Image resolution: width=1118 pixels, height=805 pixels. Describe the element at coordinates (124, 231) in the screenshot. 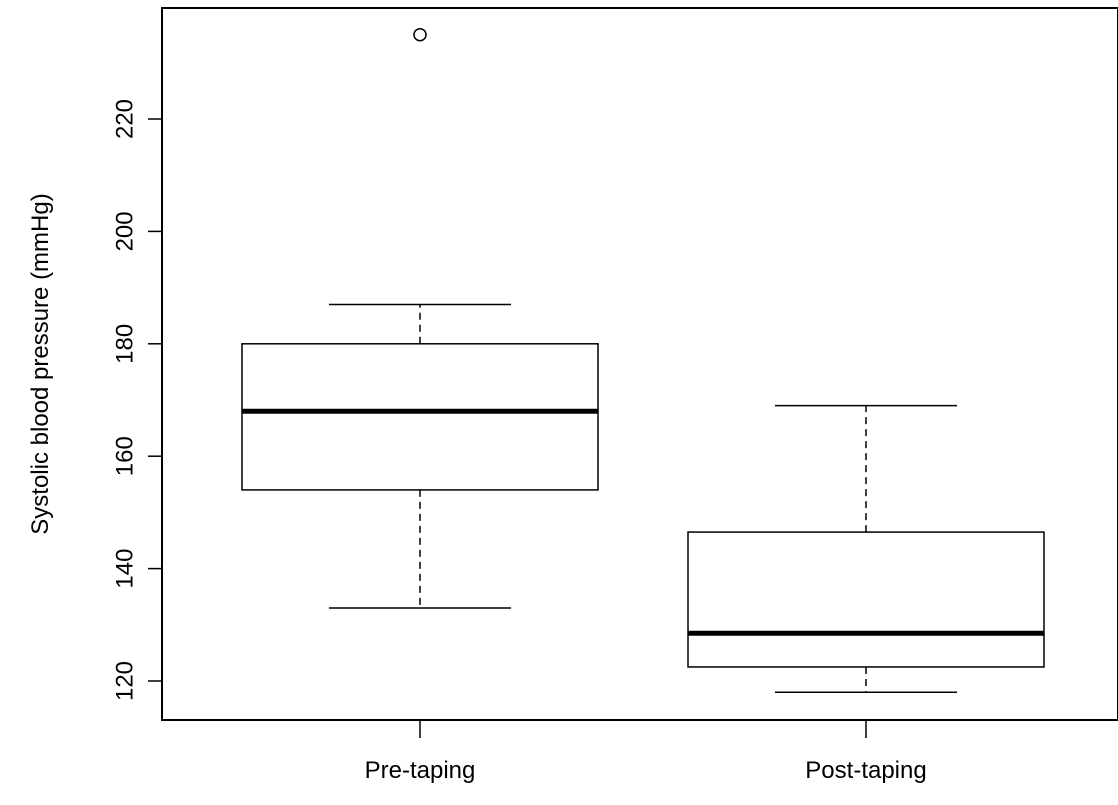

I see `y-tick-label: 200` at that location.